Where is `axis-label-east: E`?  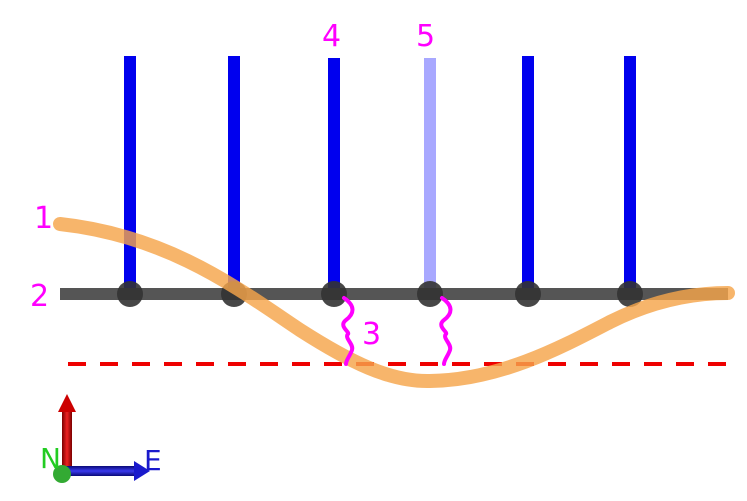
axis-label-east: E is located at coordinates (153, 460).